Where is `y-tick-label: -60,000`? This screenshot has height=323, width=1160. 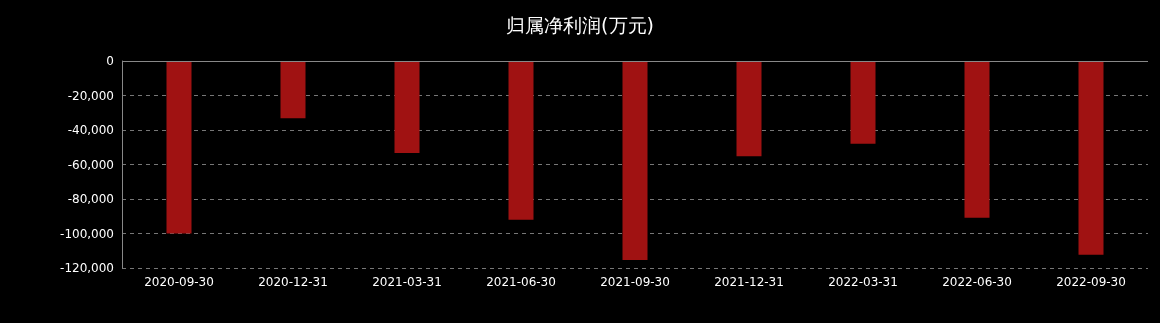 y-tick-label: -60,000 is located at coordinates (90, 164).